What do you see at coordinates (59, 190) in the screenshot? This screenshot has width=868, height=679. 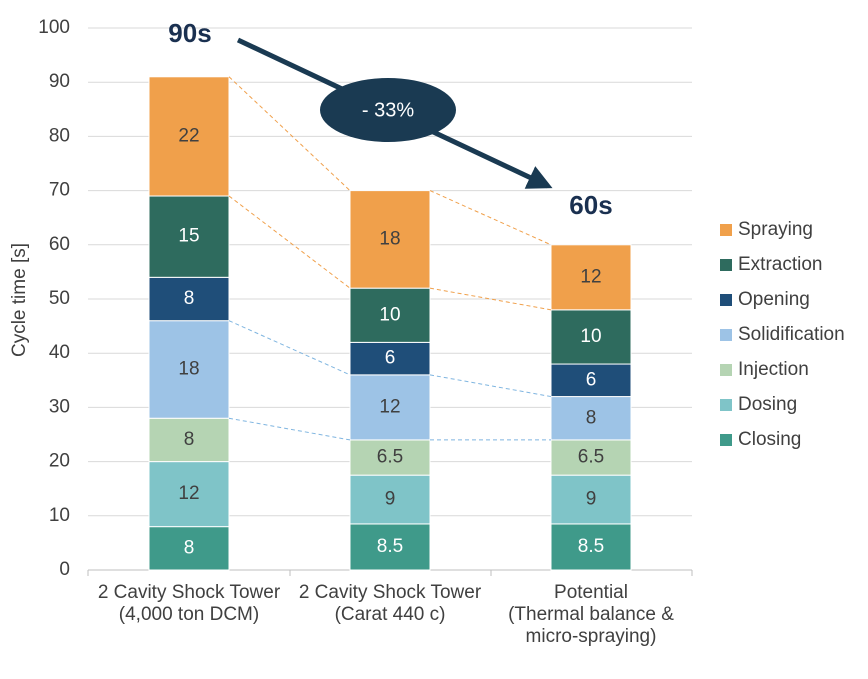 I see `y-tick-label: 70` at bounding box center [59, 190].